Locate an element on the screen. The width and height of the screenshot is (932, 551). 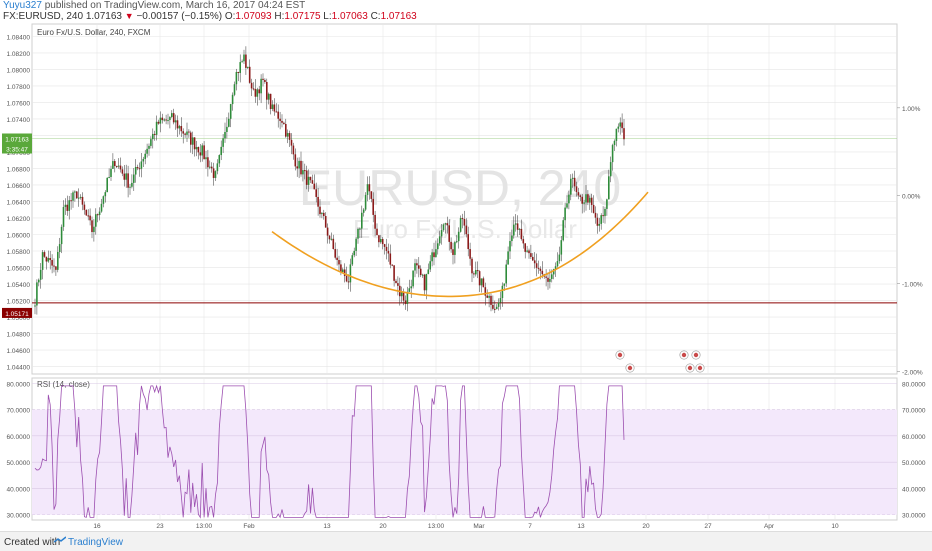
y-tick-label: 1.08400 is located at coordinates (19, 37).